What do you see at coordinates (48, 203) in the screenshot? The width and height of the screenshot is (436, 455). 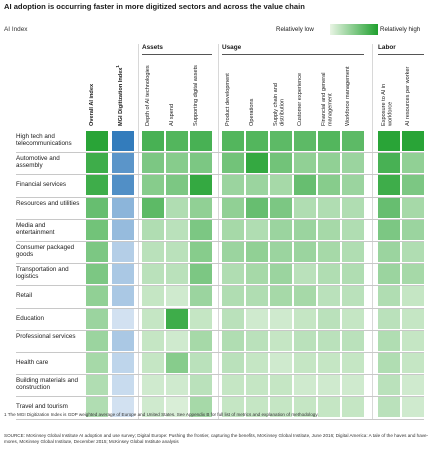 I see `row-label: Resources and utilities` at bounding box center [48, 203].